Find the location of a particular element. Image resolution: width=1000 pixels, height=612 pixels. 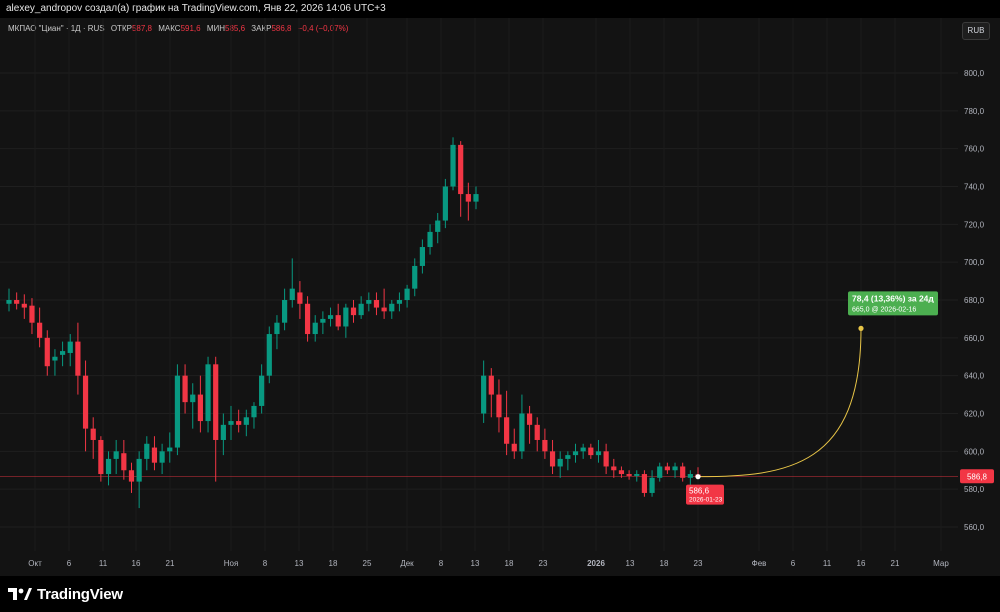

x-tick-label: 11 is located at coordinates (103, 563).